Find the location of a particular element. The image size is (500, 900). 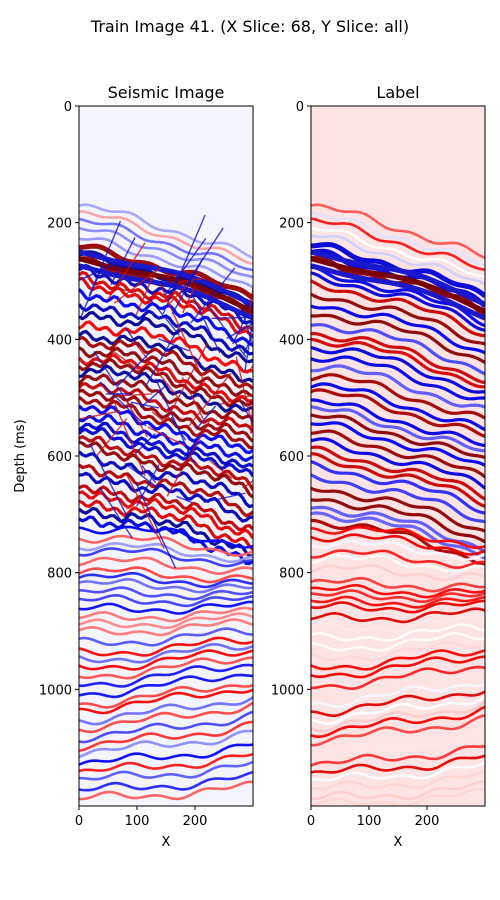

y-tick-label: 200 is located at coordinates (291, 224).